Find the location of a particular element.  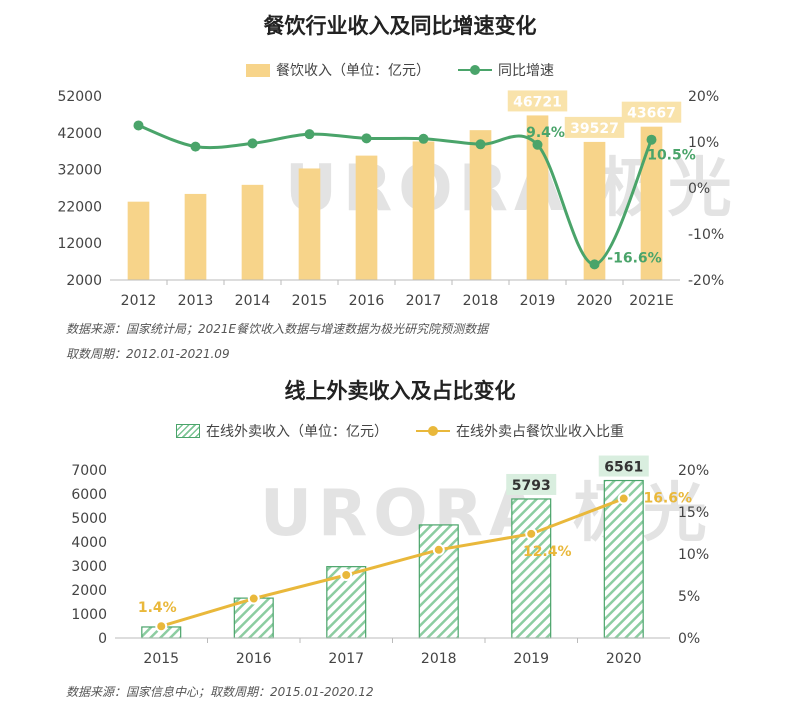

line-data-label: 10.5% is located at coordinates (671, 156).